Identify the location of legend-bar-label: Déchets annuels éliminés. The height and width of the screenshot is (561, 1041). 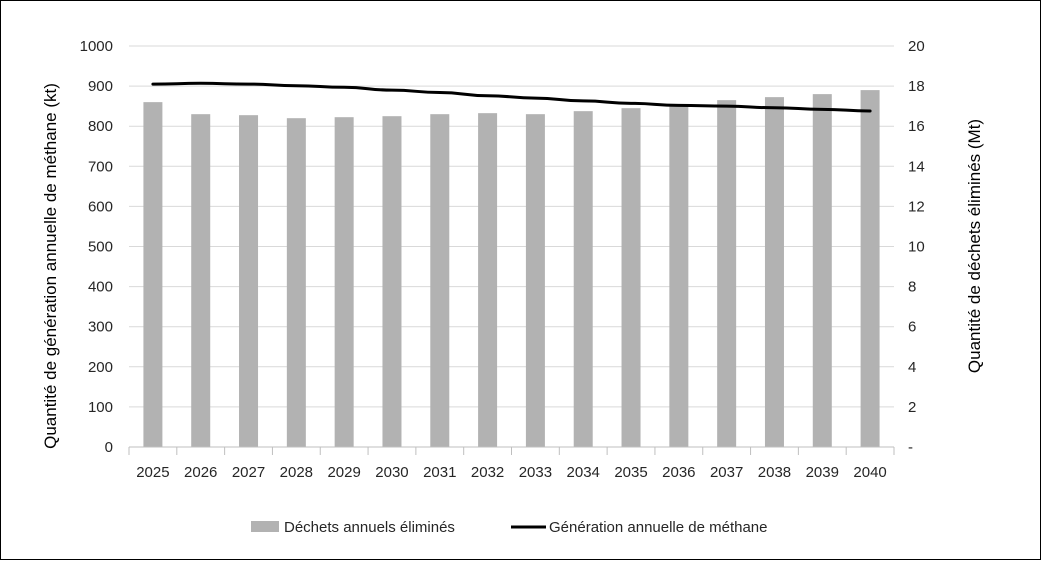
(369, 527).